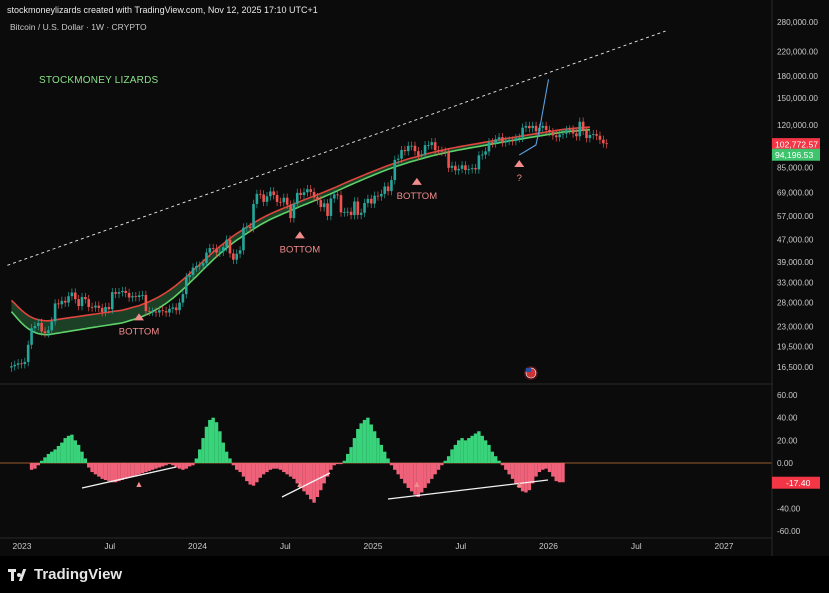 The height and width of the screenshot is (593, 829). What do you see at coordinates (795, 262) in the screenshot?
I see `price-tick-label: 39,000.00` at bounding box center [795, 262].